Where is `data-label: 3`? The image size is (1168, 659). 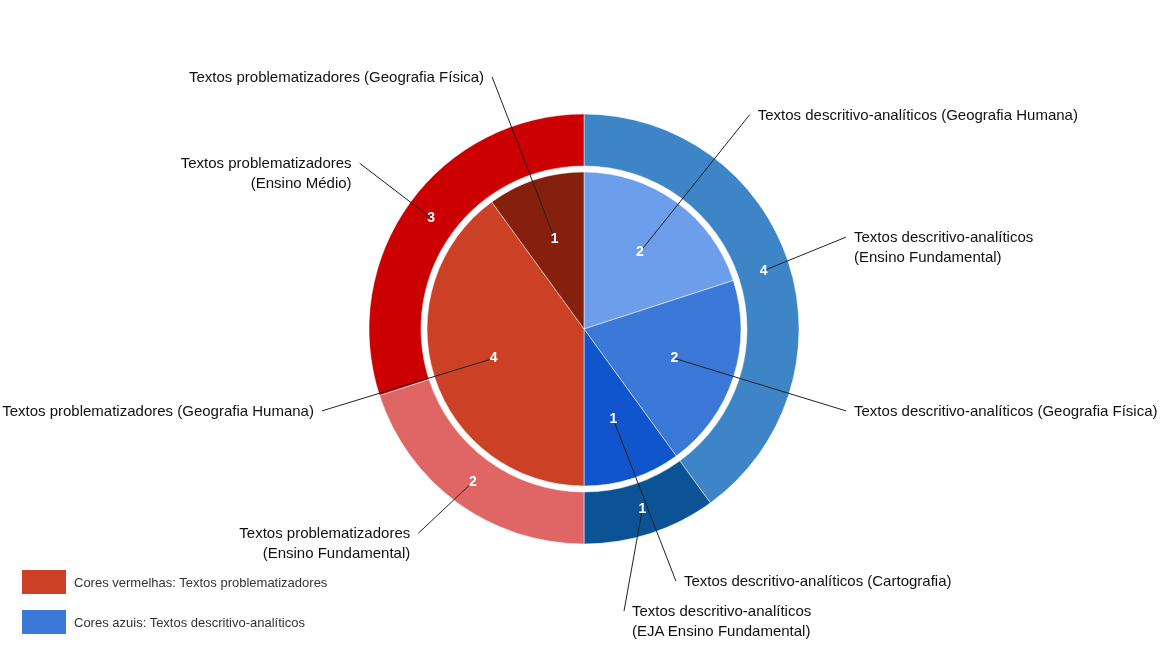 data-label: 3 is located at coordinates (431, 216).